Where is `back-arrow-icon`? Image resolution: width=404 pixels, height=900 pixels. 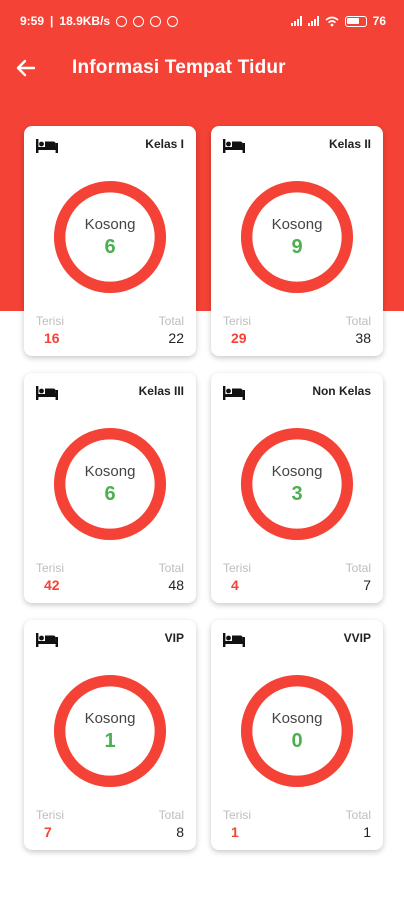
back-arrow-icon is located at coordinates (26, 68).